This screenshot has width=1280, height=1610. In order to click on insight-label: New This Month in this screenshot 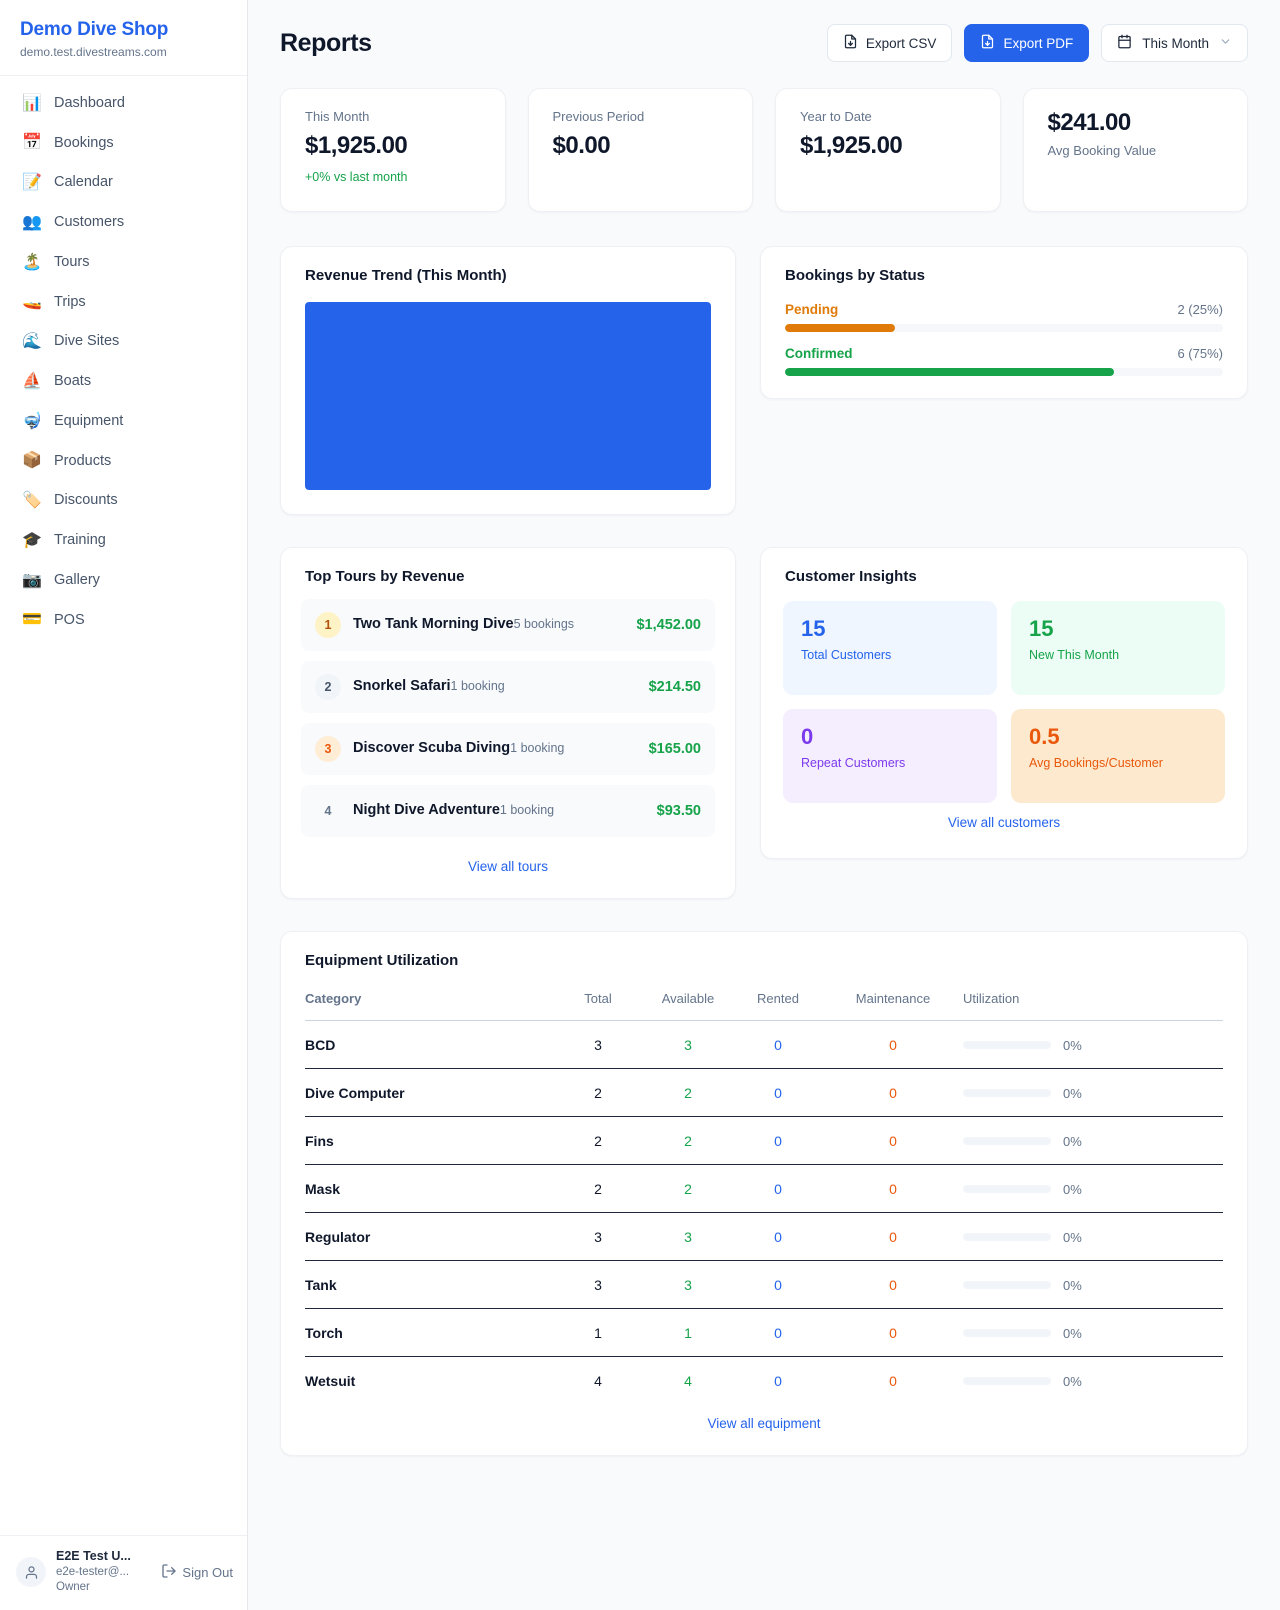, I will do `click(1074, 655)`.